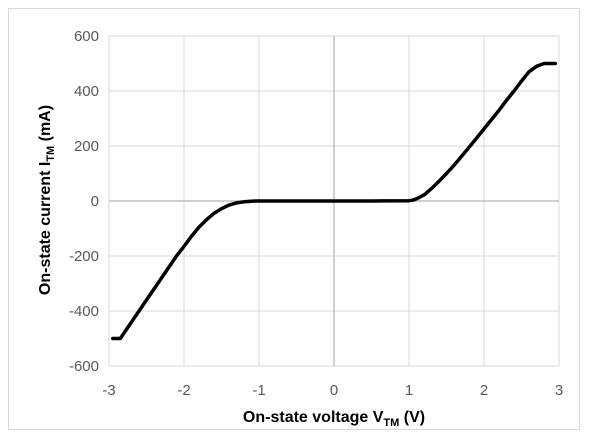  Describe the element at coordinates (258, 390) in the screenshot. I see `x-tick-label: -1` at that location.